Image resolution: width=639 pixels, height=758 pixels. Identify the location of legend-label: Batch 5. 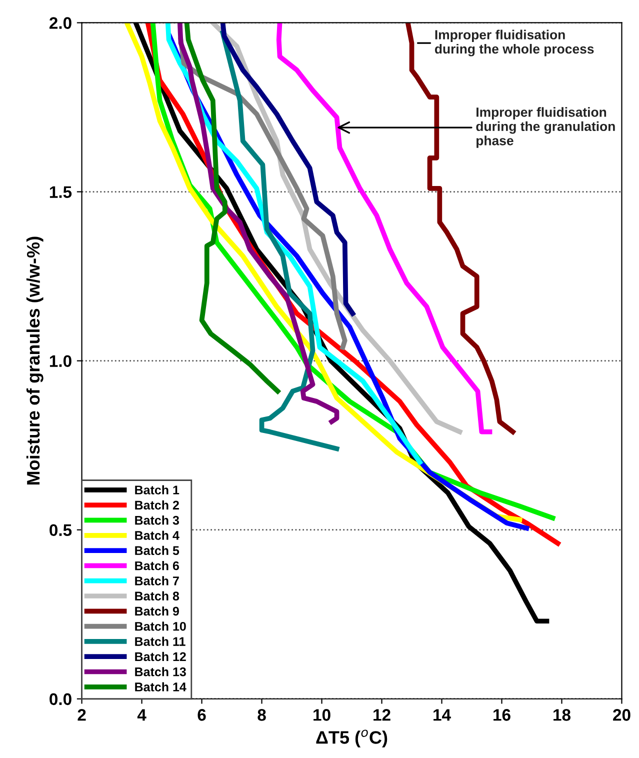
(157, 551).